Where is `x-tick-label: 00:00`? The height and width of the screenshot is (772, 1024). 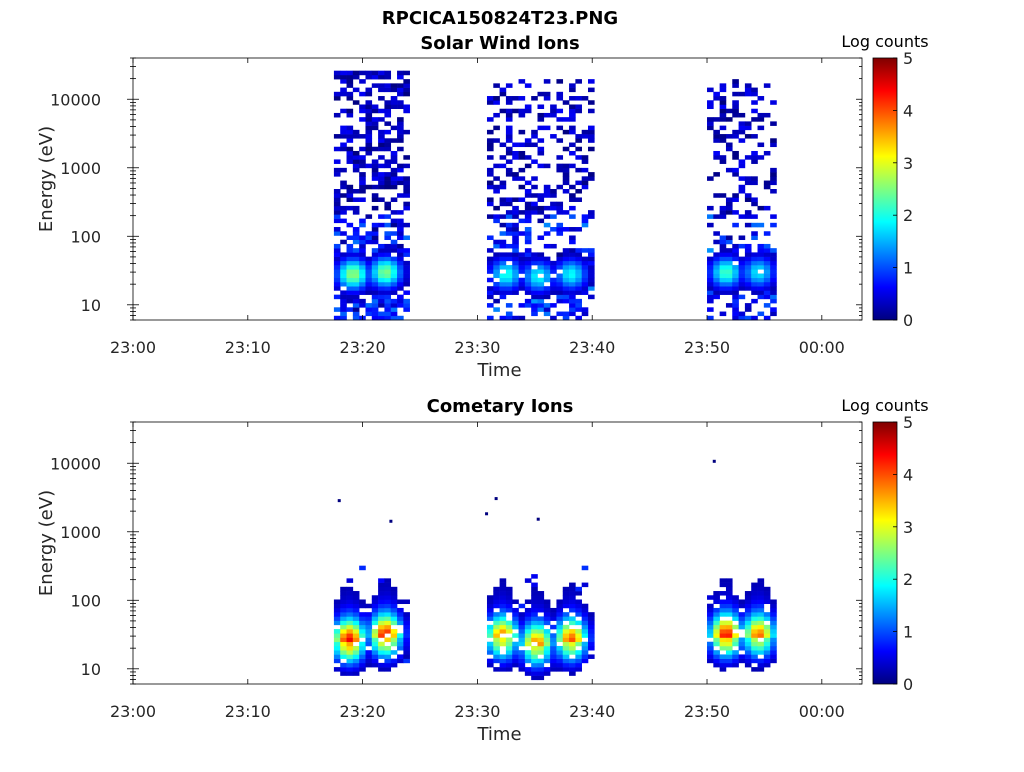 x-tick-label: 00:00 is located at coordinates (822, 347).